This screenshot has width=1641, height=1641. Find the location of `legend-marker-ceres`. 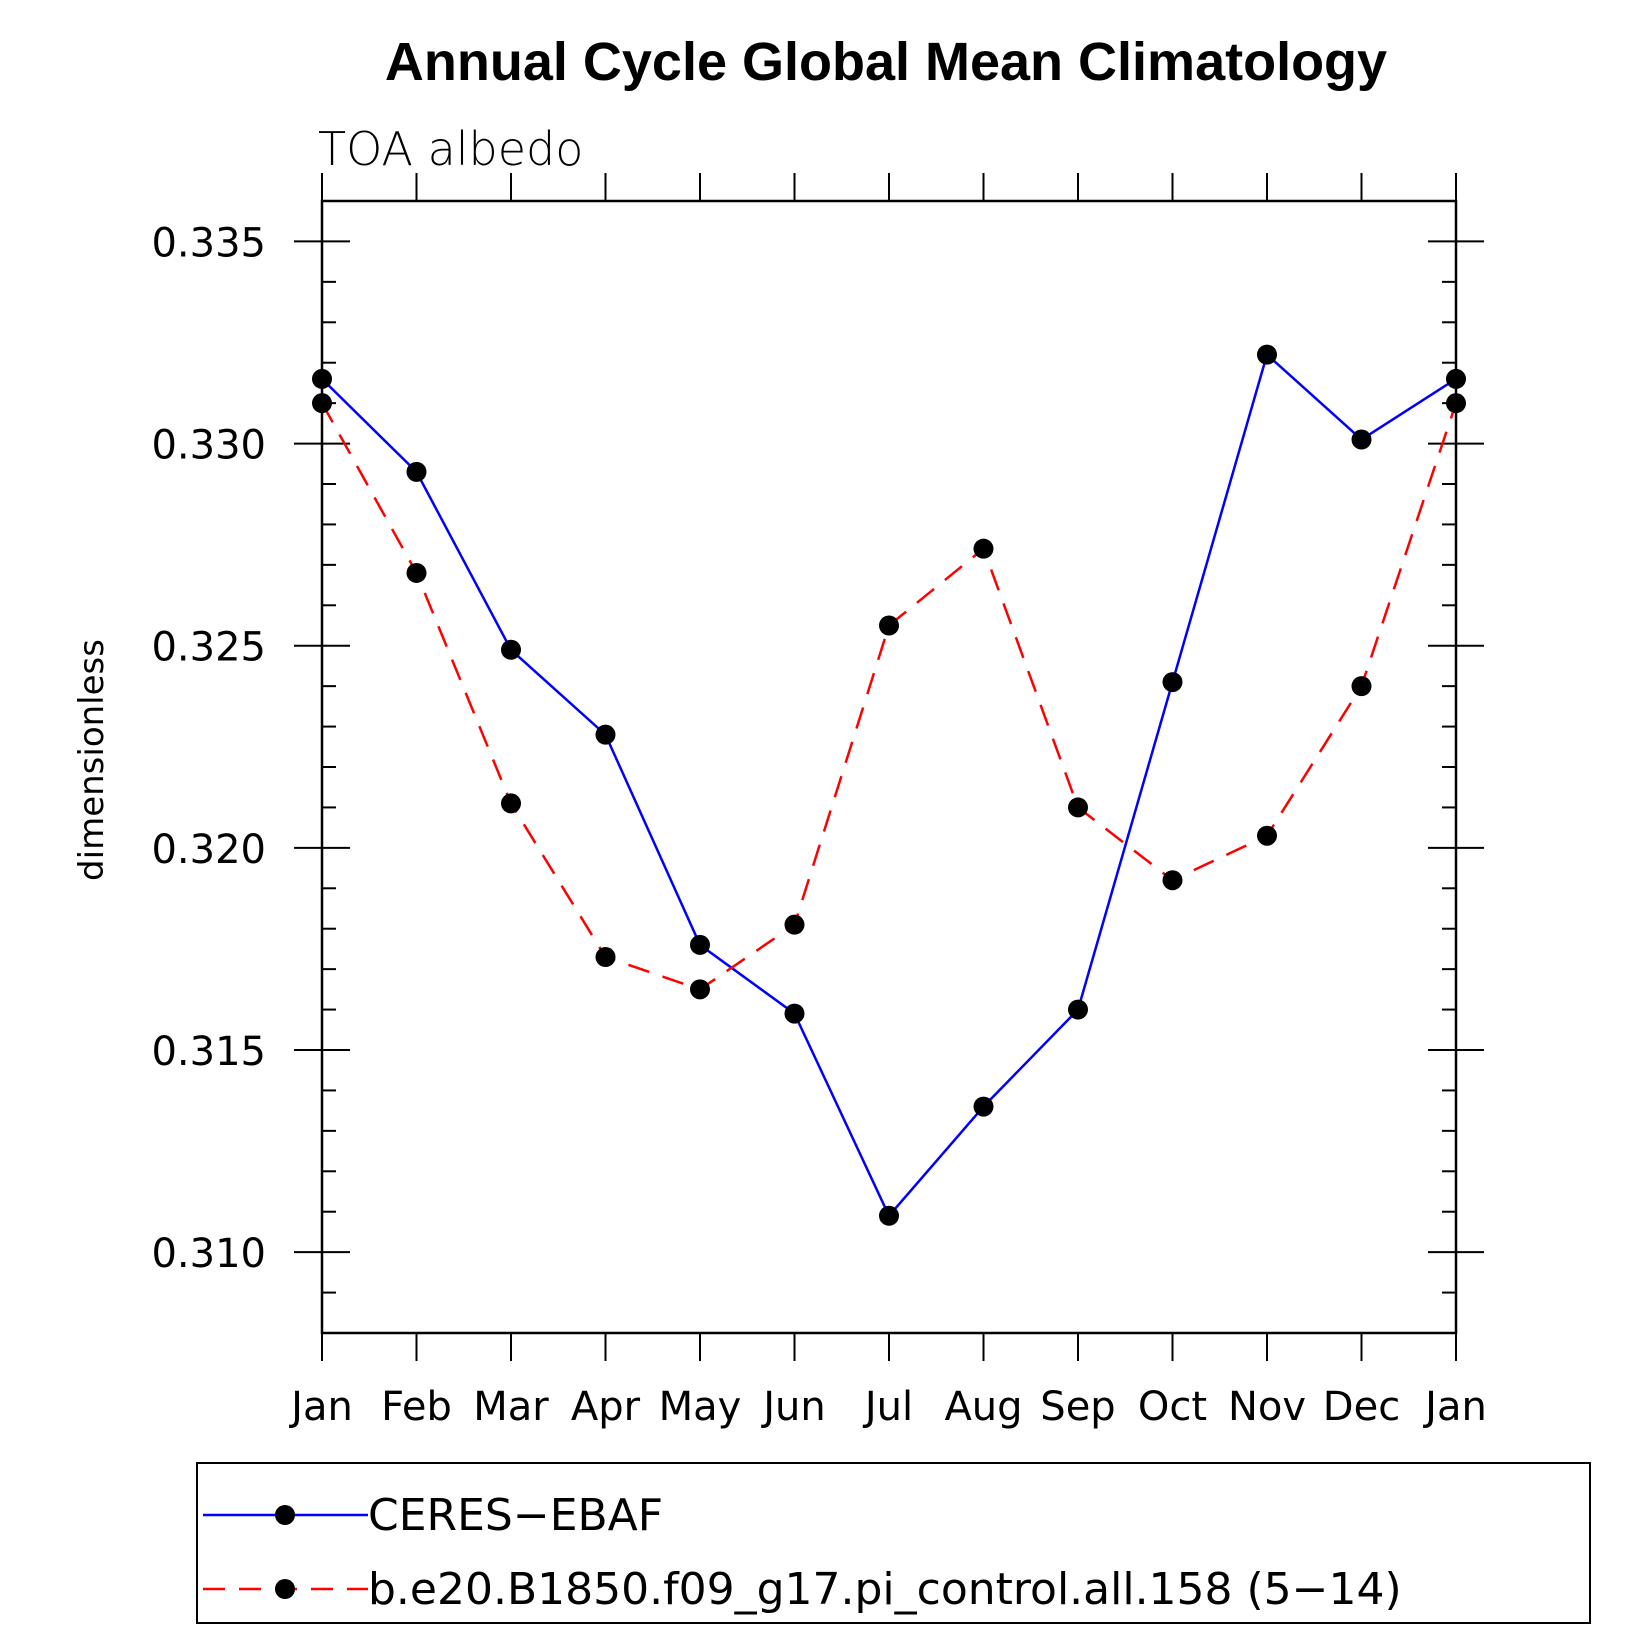

legend-marker-ceres is located at coordinates (285, 1515).